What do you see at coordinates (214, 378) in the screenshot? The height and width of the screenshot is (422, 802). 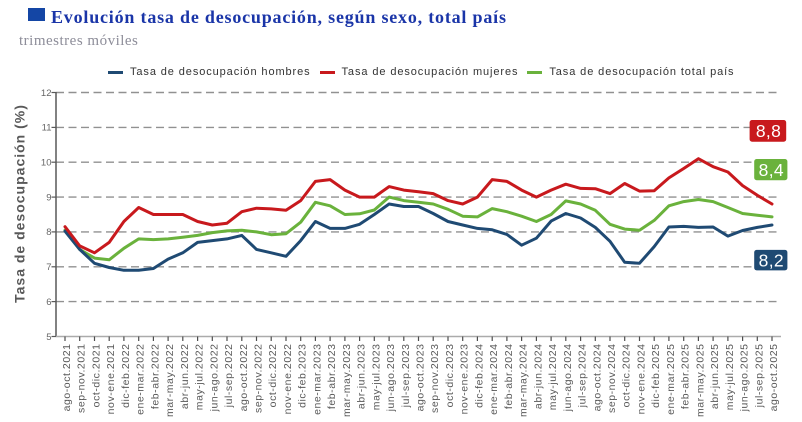 I see `svg-text: jun-ago.2022` at bounding box center [214, 378].